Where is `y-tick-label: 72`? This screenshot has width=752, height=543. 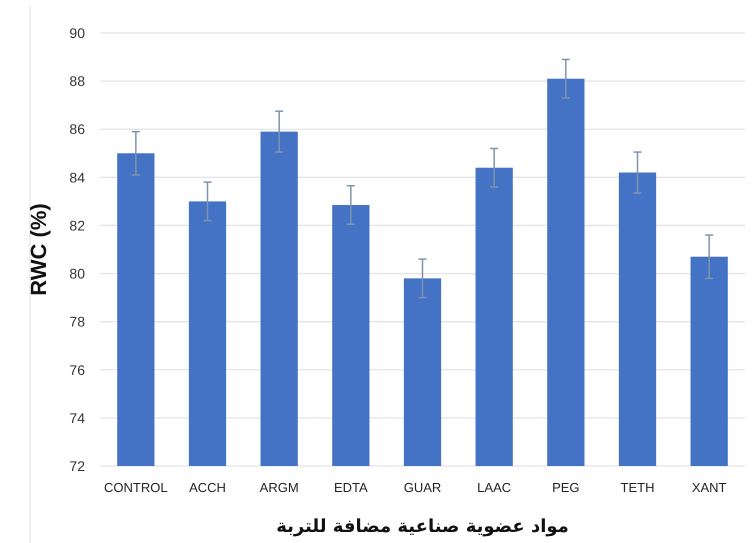
y-tick-label: 72 is located at coordinates (77, 466).